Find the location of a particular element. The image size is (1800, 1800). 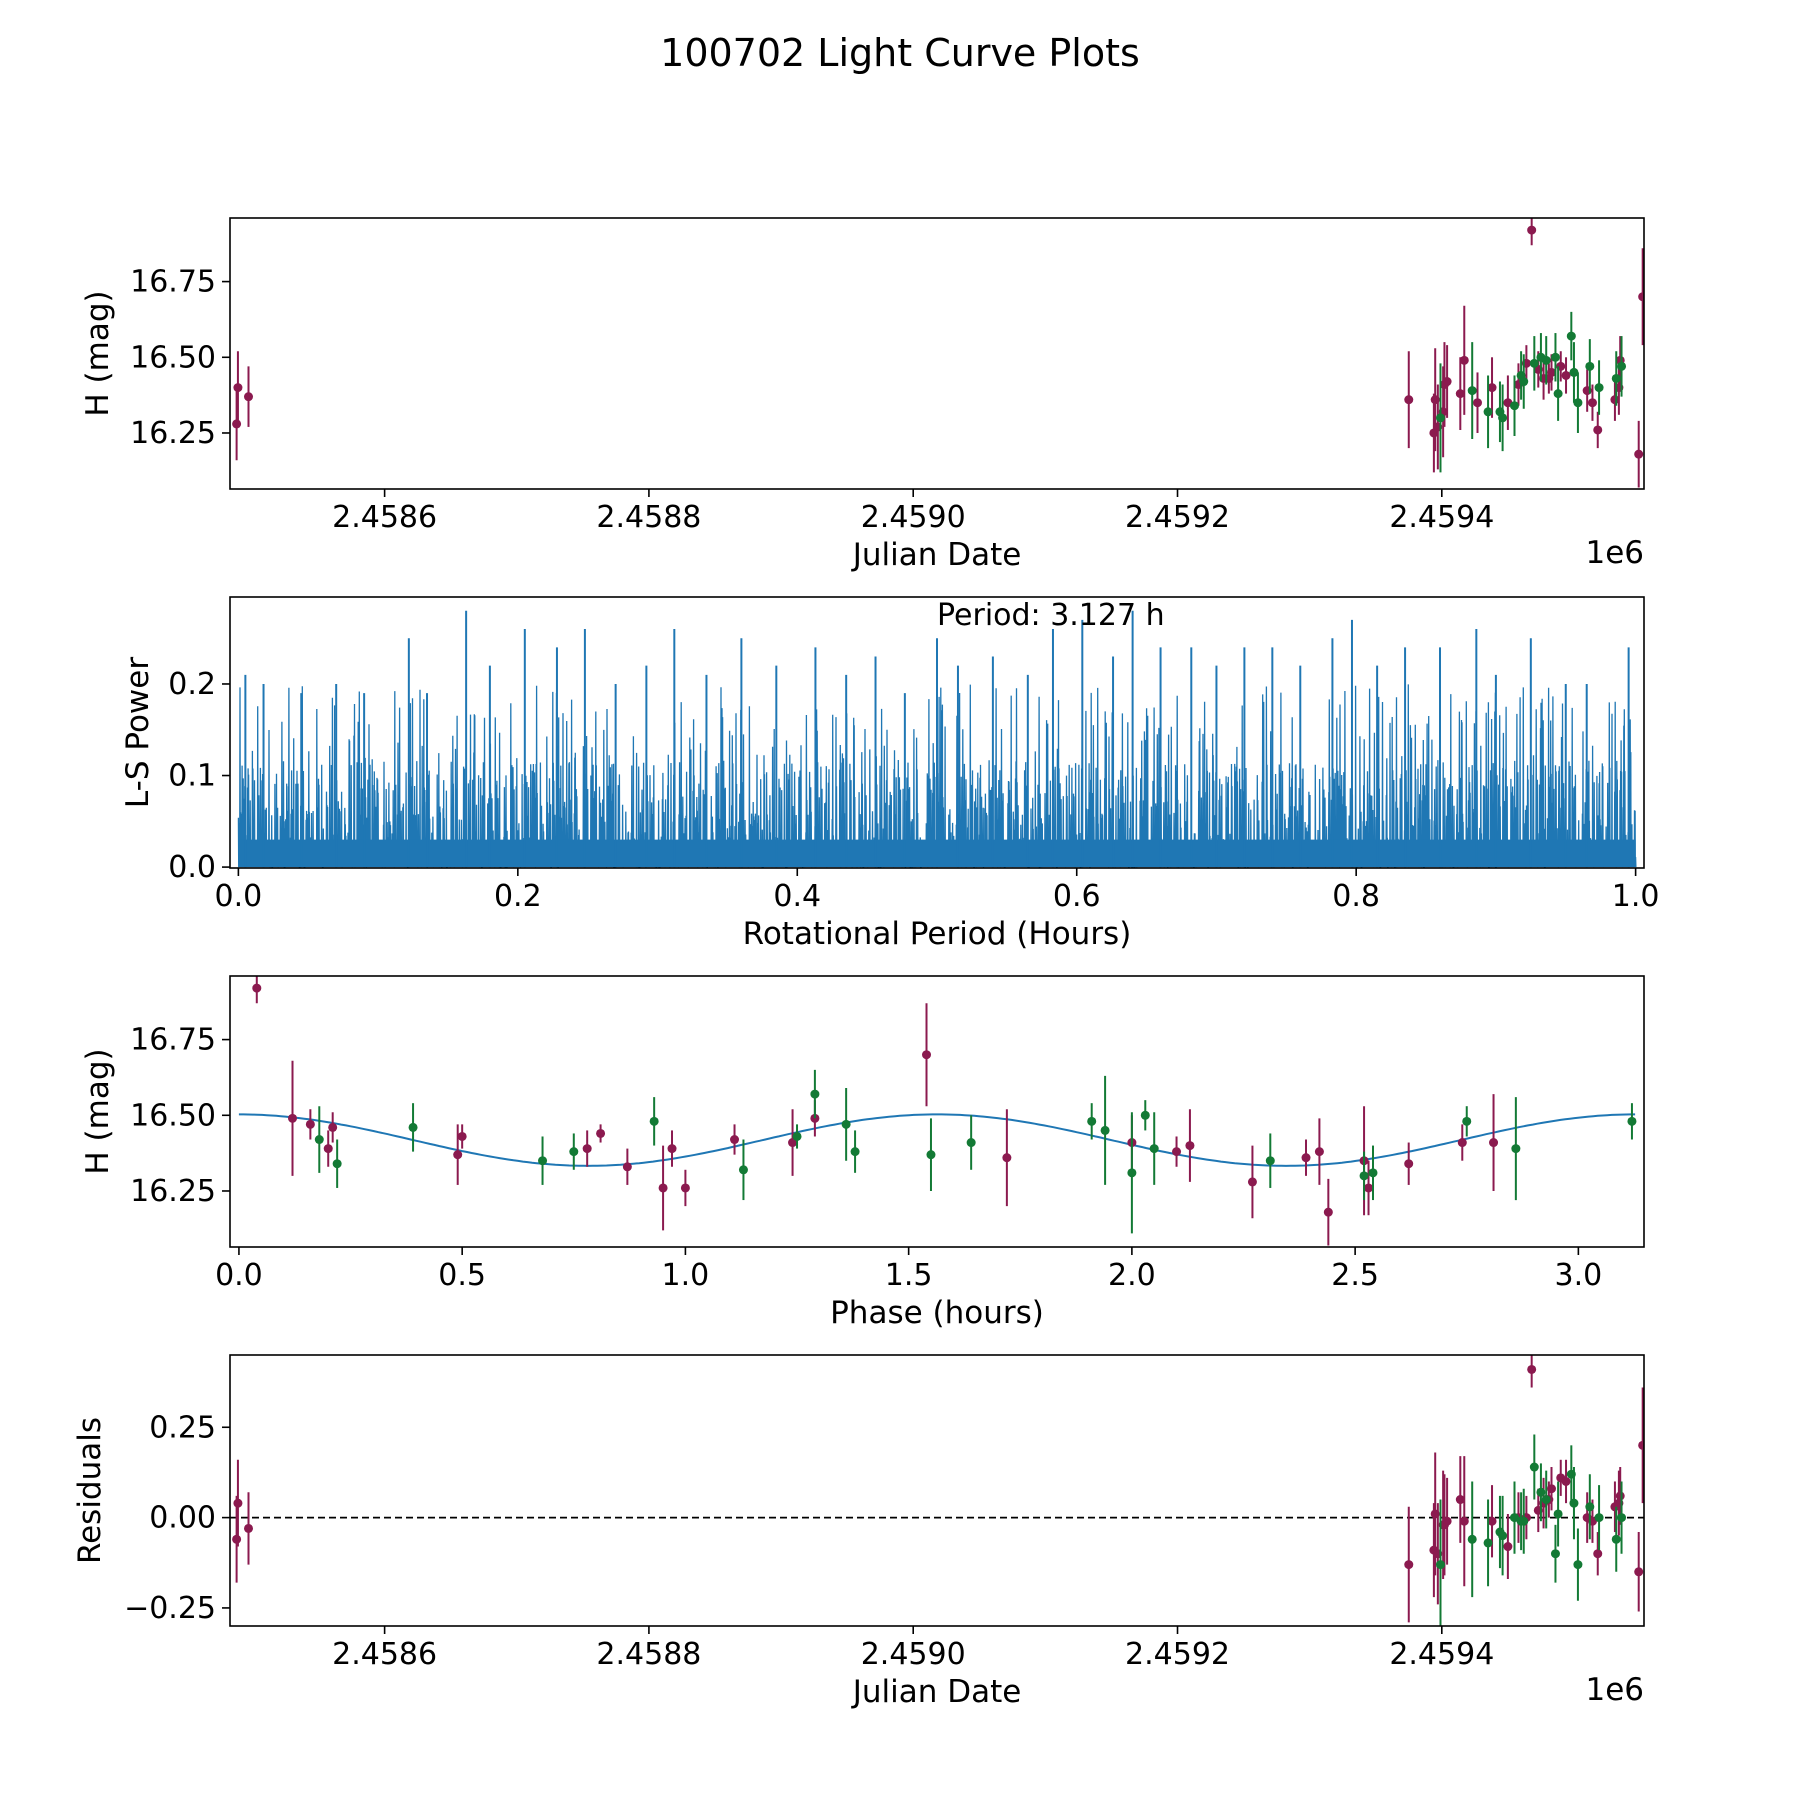

x-axis-label: Julian Date is located at coordinates (936, 1692).